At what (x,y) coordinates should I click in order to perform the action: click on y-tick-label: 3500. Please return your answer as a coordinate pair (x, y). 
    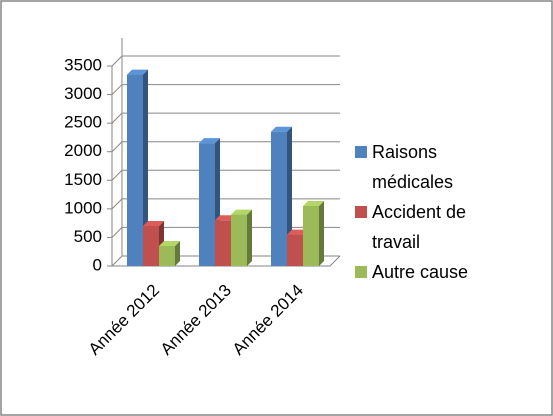
    Looking at the image, I should click on (83, 64).